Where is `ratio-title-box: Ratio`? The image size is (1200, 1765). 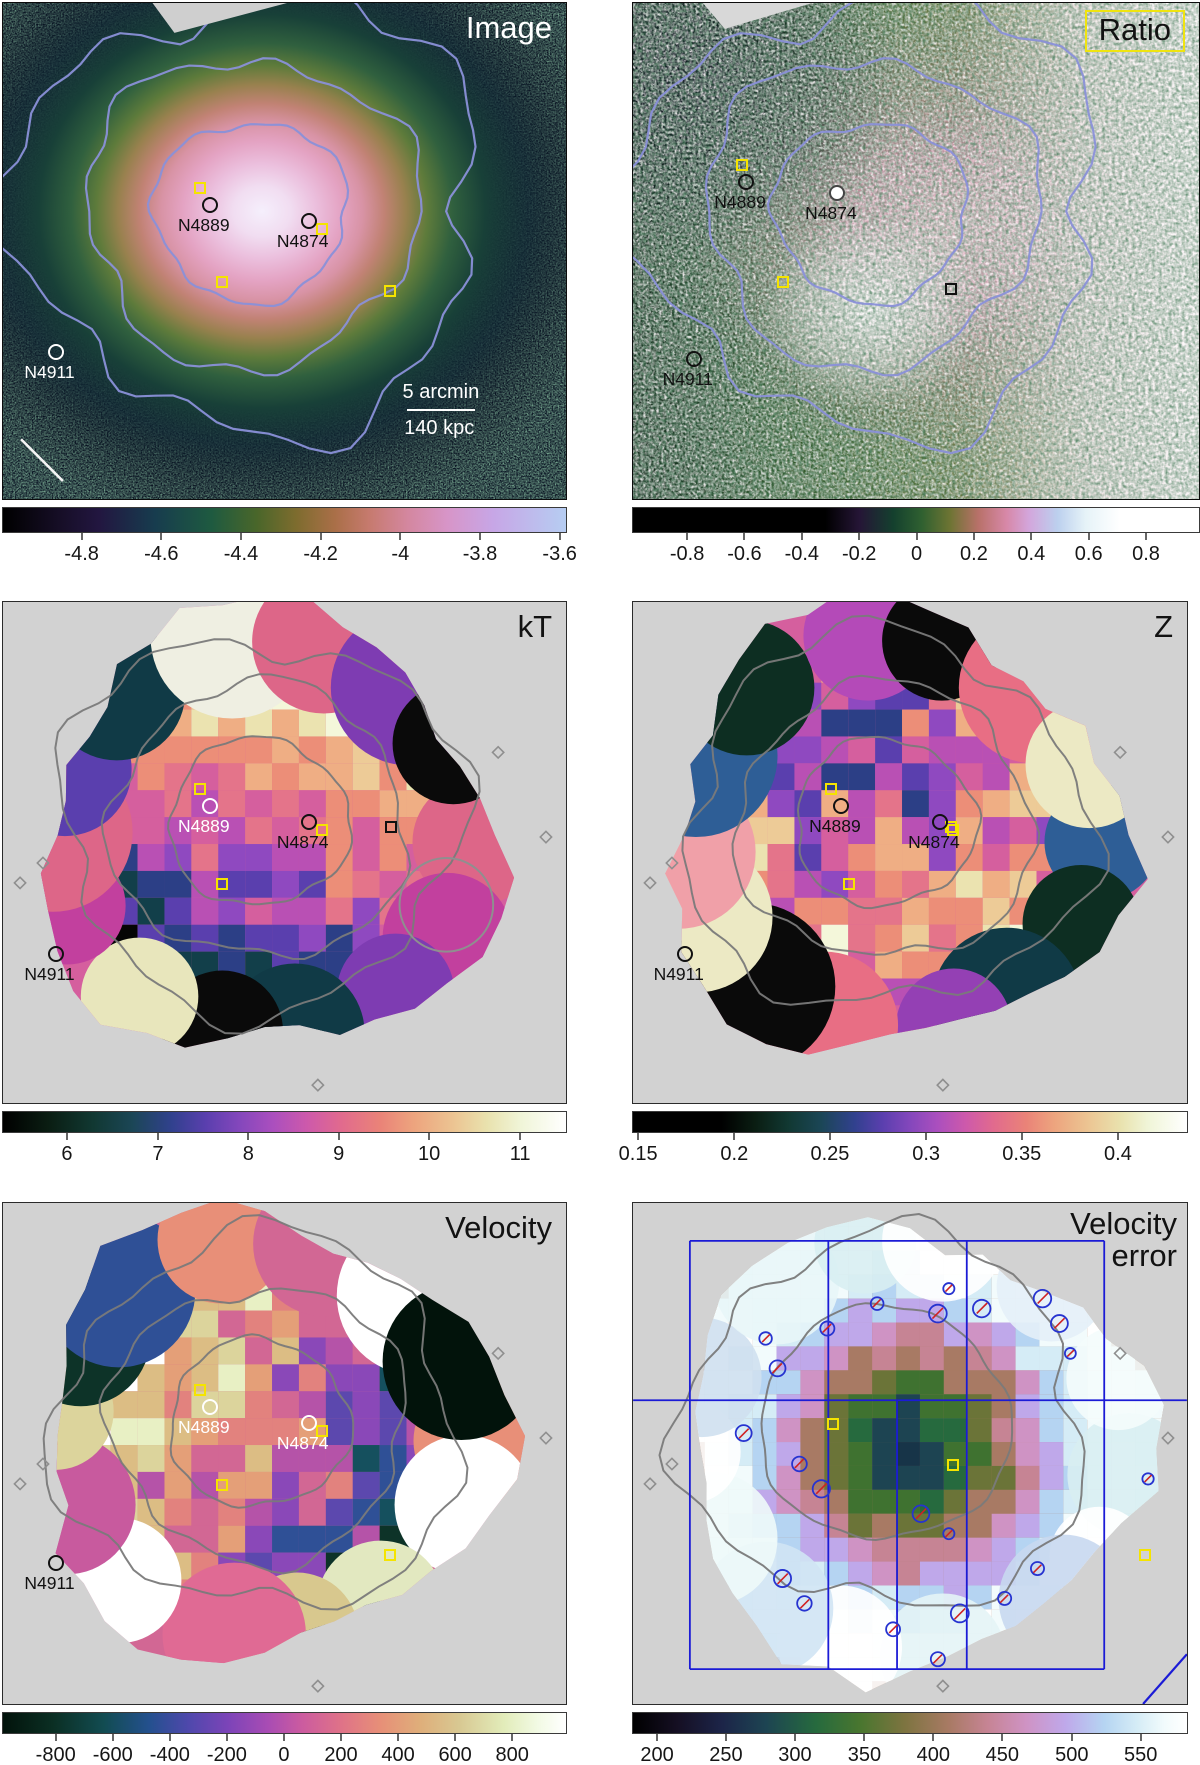 ratio-title-box: Ratio is located at coordinates (1134, 31).